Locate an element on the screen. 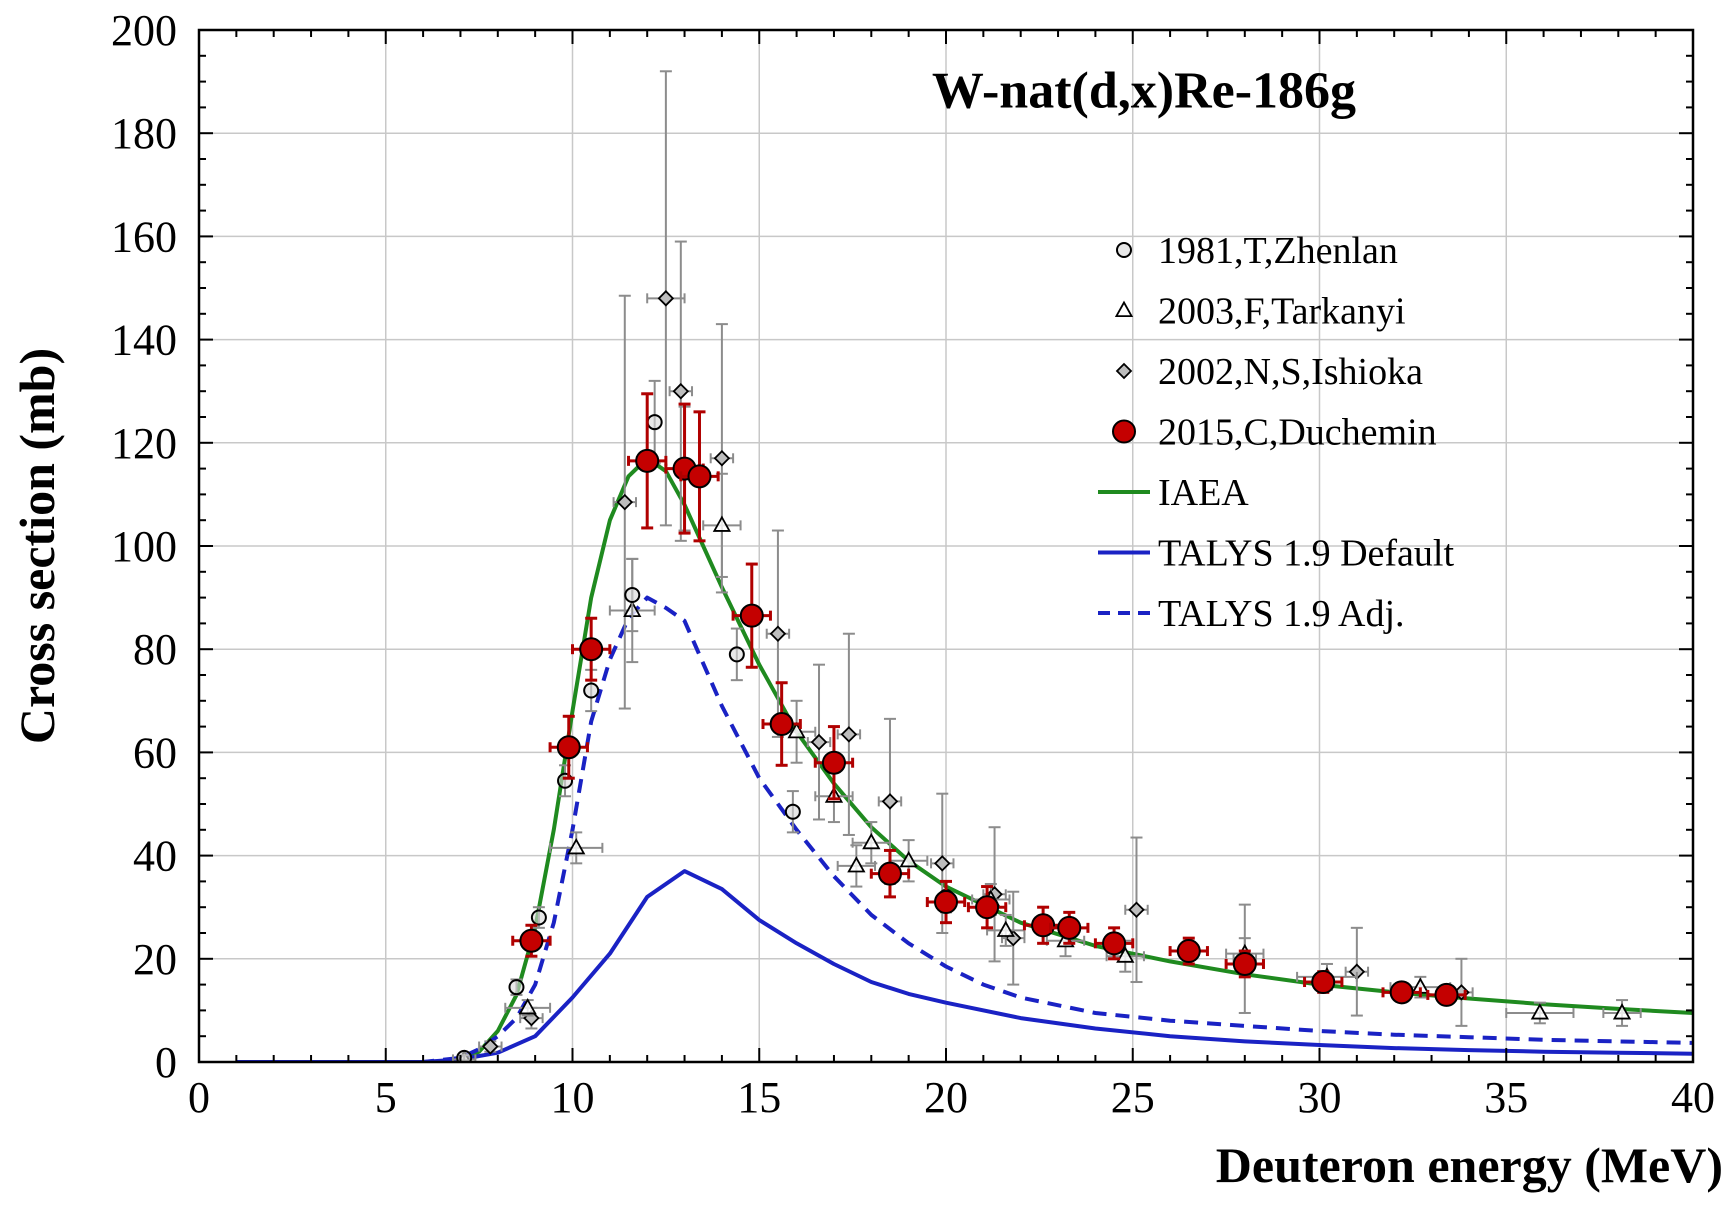 This screenshot has width=1733, height=1213. legend-item-iaea: IAEA is located at coordinates (1173, 493).